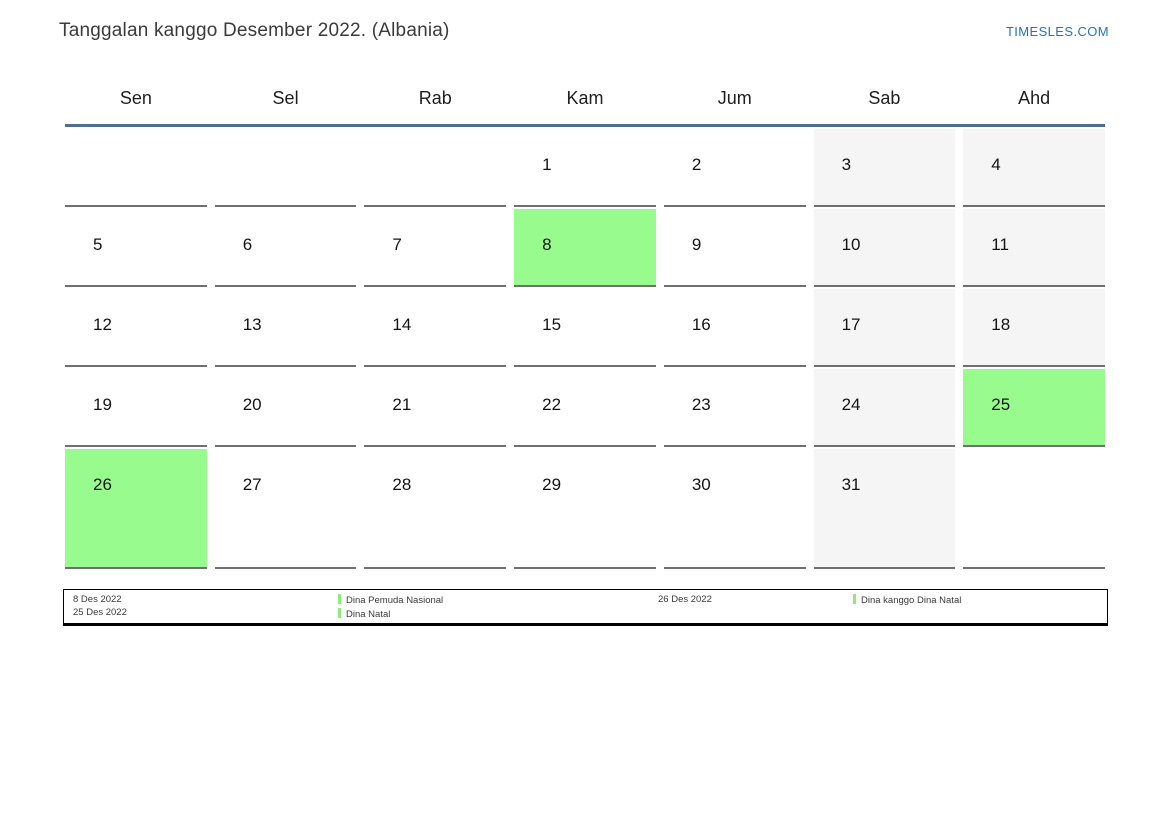 This screenshot has height=827, width=1169. I want to click on day-number: 8, so click(547, 244).